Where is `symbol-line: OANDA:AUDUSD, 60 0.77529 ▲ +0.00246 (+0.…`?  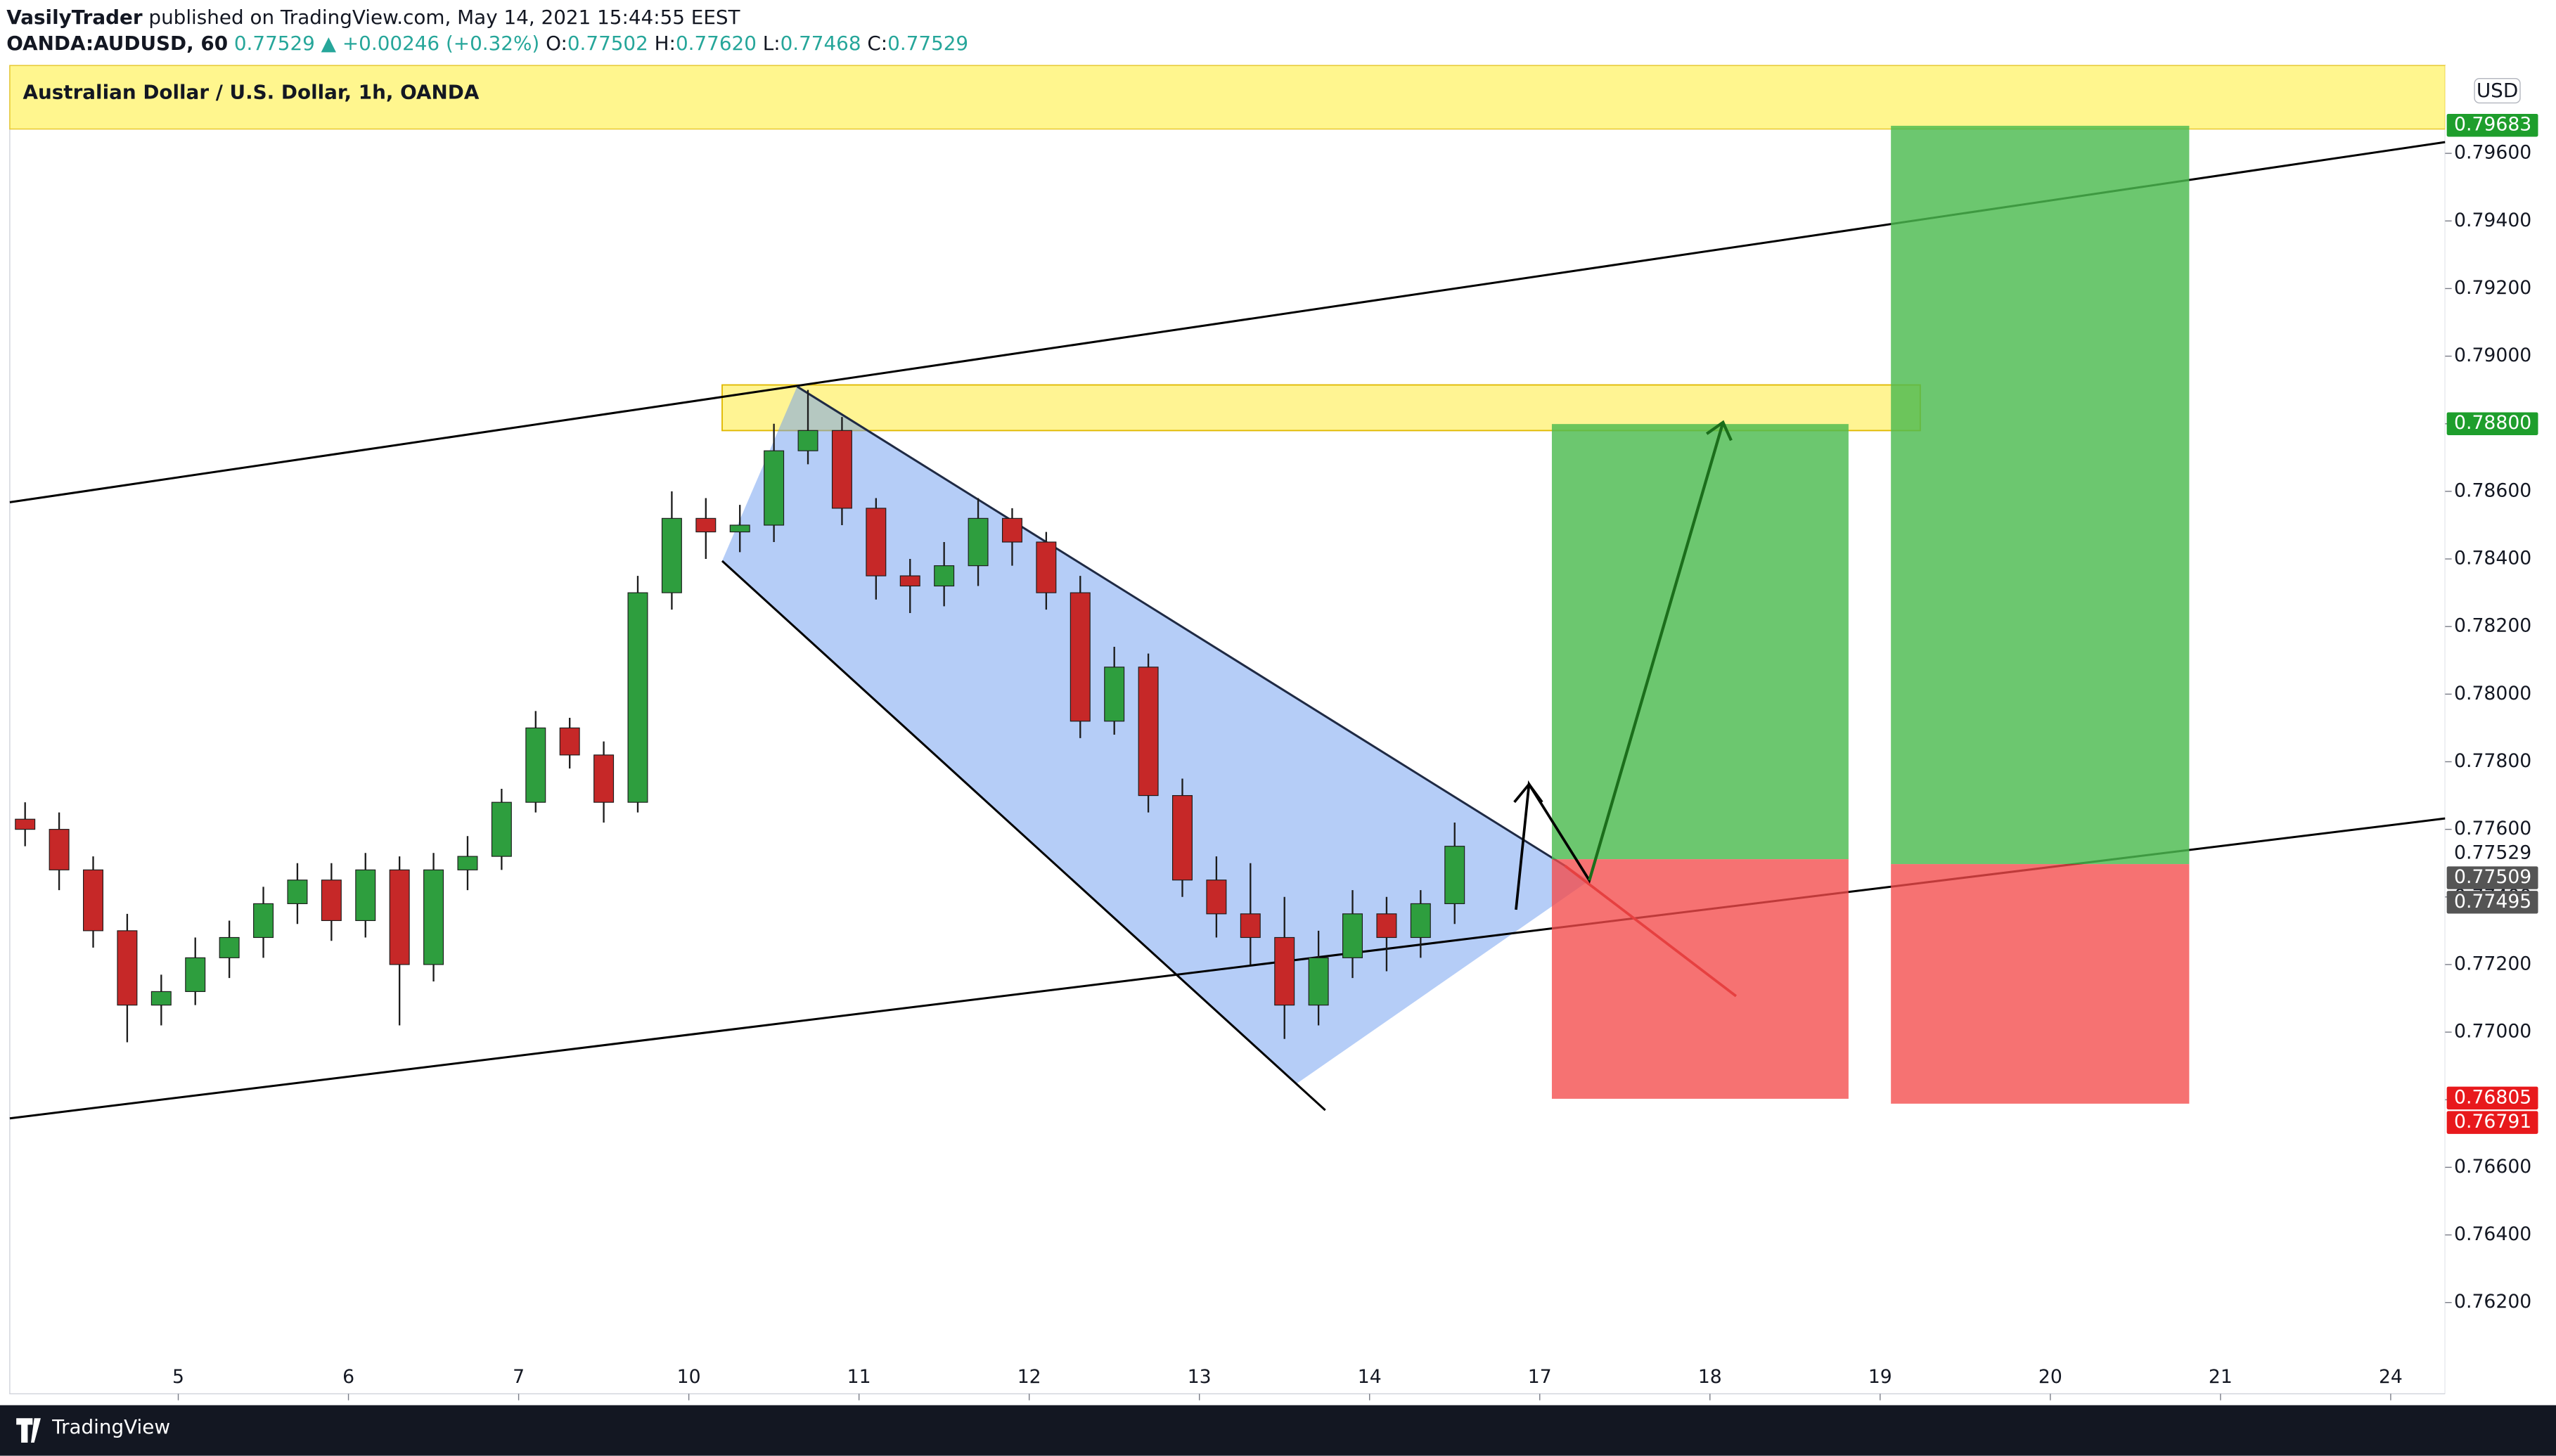 symbol-line: OANDA:AUDUSD, 60 0.77529 ▲ +0.00246 (+0.… is located at coordinates (487, 43).